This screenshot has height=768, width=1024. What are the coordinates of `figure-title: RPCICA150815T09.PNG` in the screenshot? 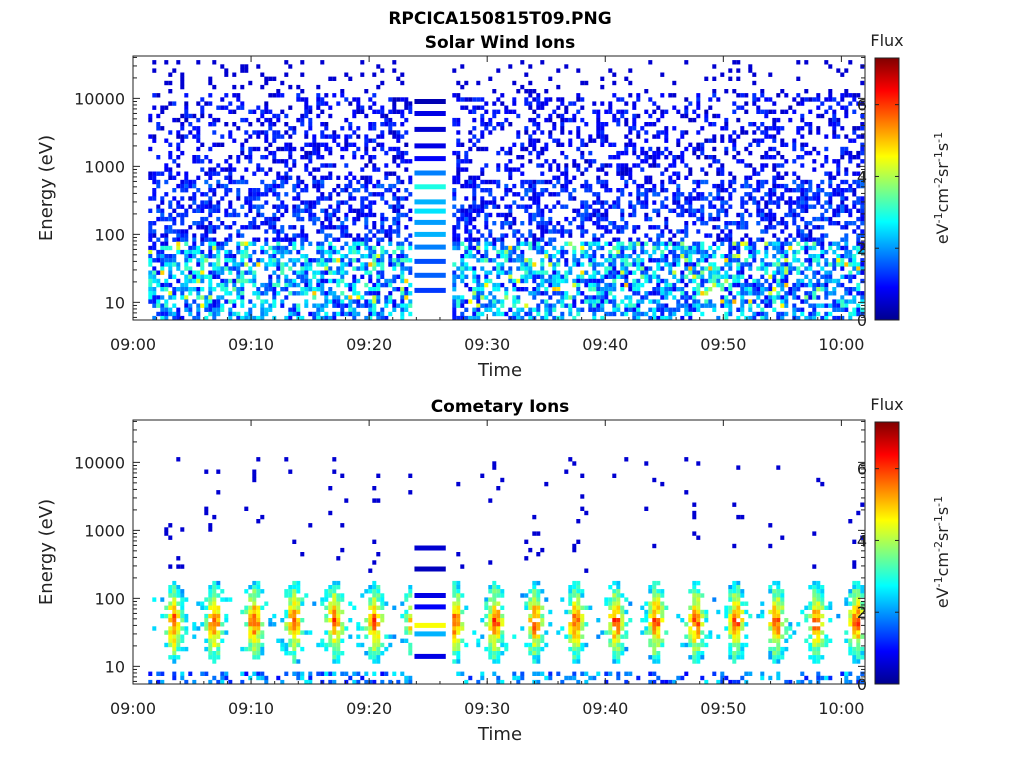 It's located at (499, 19).